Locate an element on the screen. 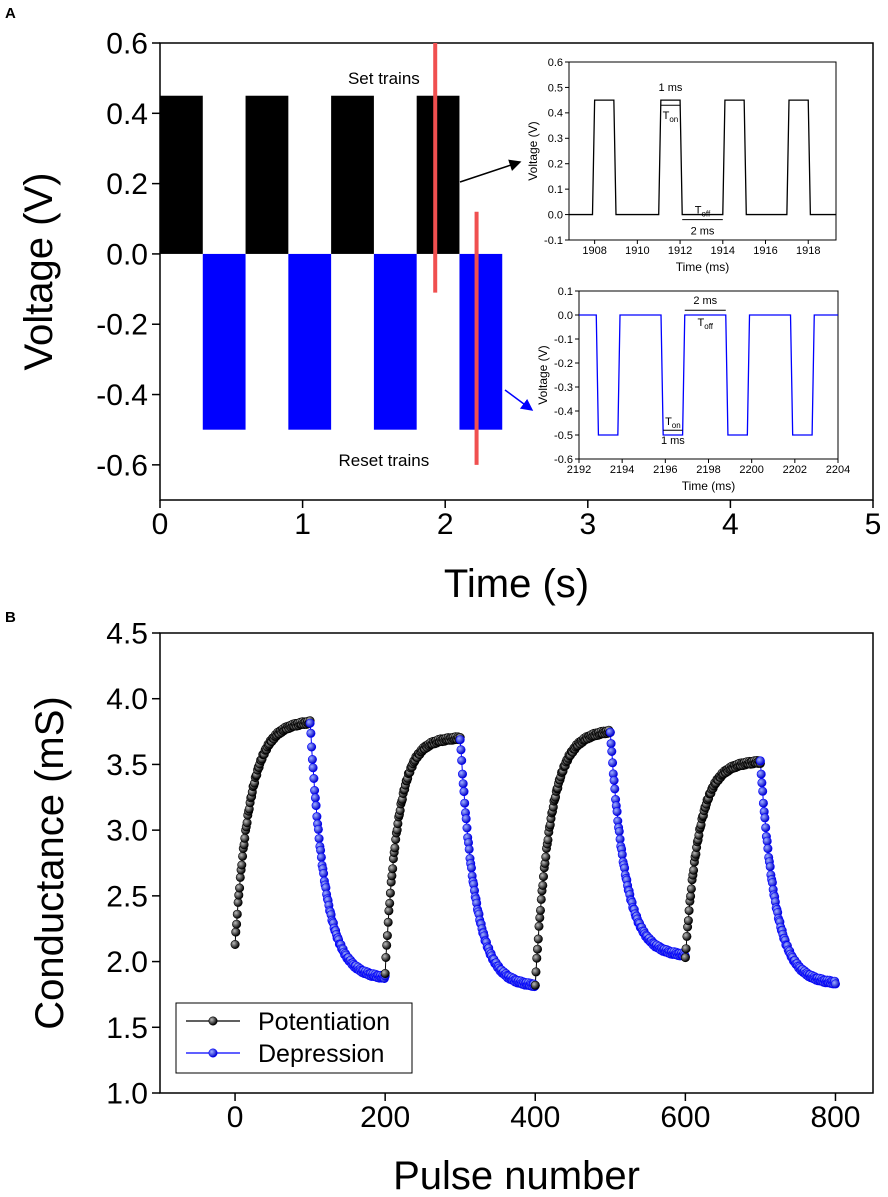 Image resolution: width=888 pixels, height=1197 pixels. y-tick-label: 1.0 is located at coordinates (127, 1094).